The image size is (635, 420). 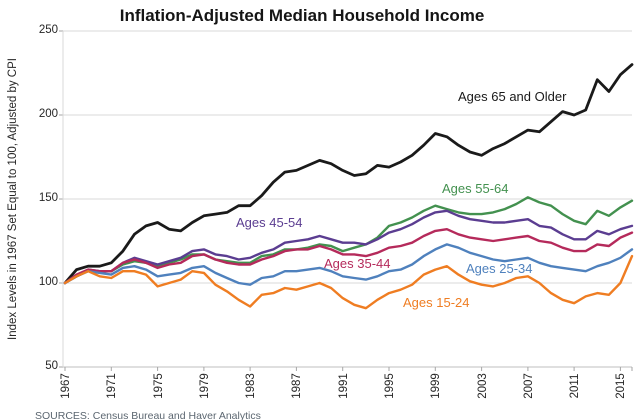 I want to click on x-axis-tick-label: 1971, so click(x=112, y=386).